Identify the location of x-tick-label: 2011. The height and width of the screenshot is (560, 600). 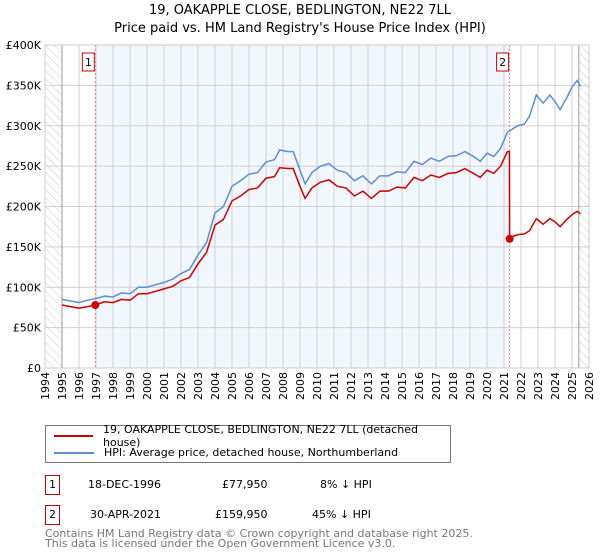
(334, 386).